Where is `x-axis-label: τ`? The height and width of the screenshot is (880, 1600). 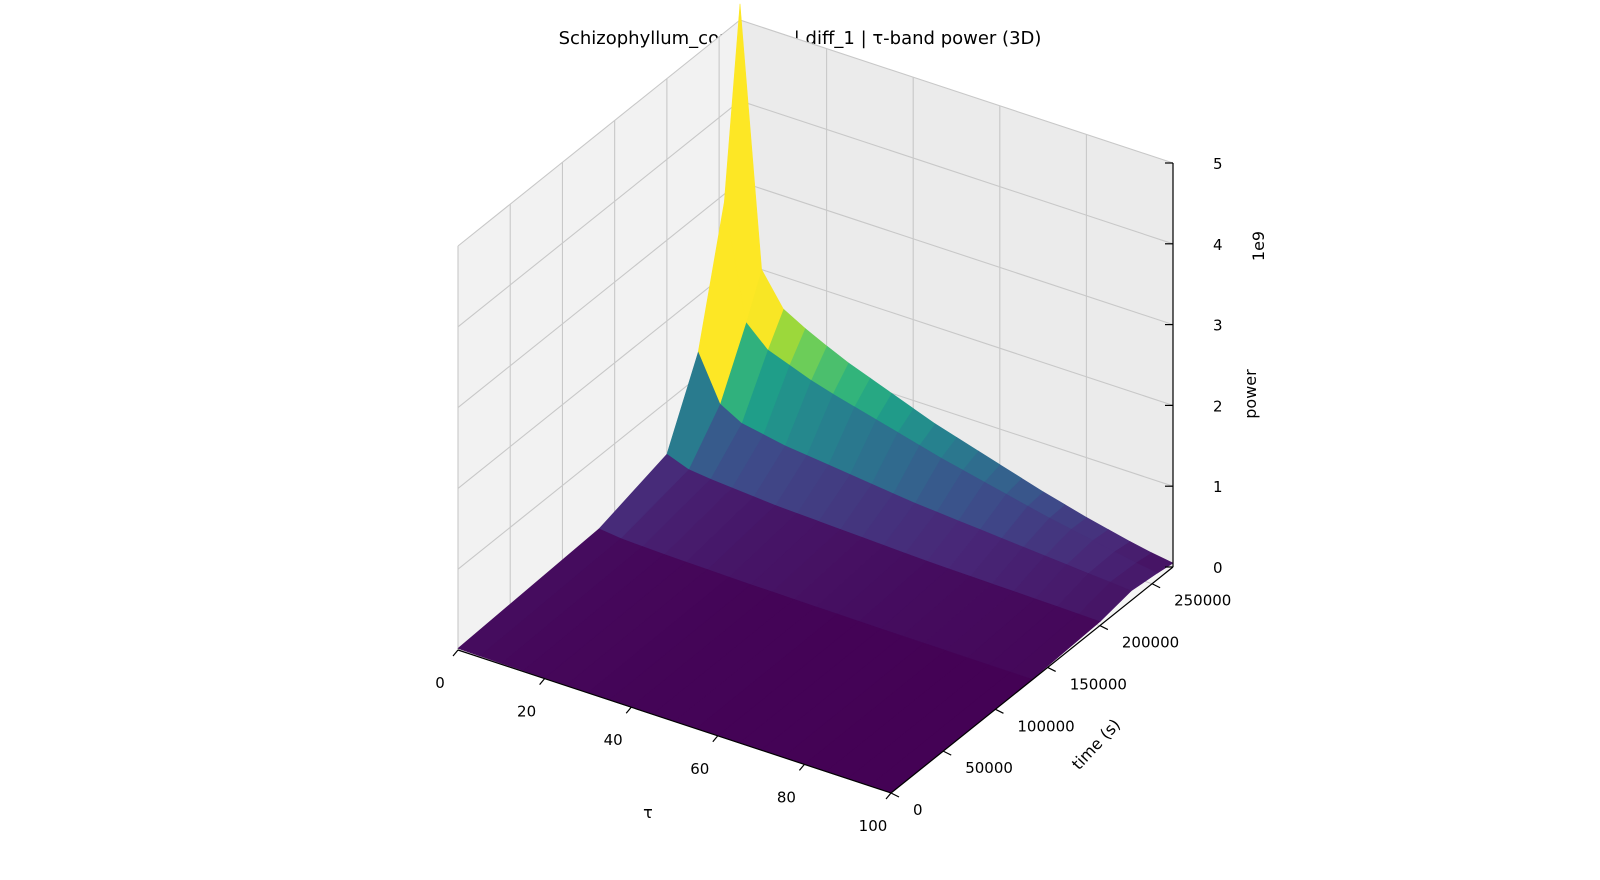 x-axis-label: τ is located at coordinates (648, 812).